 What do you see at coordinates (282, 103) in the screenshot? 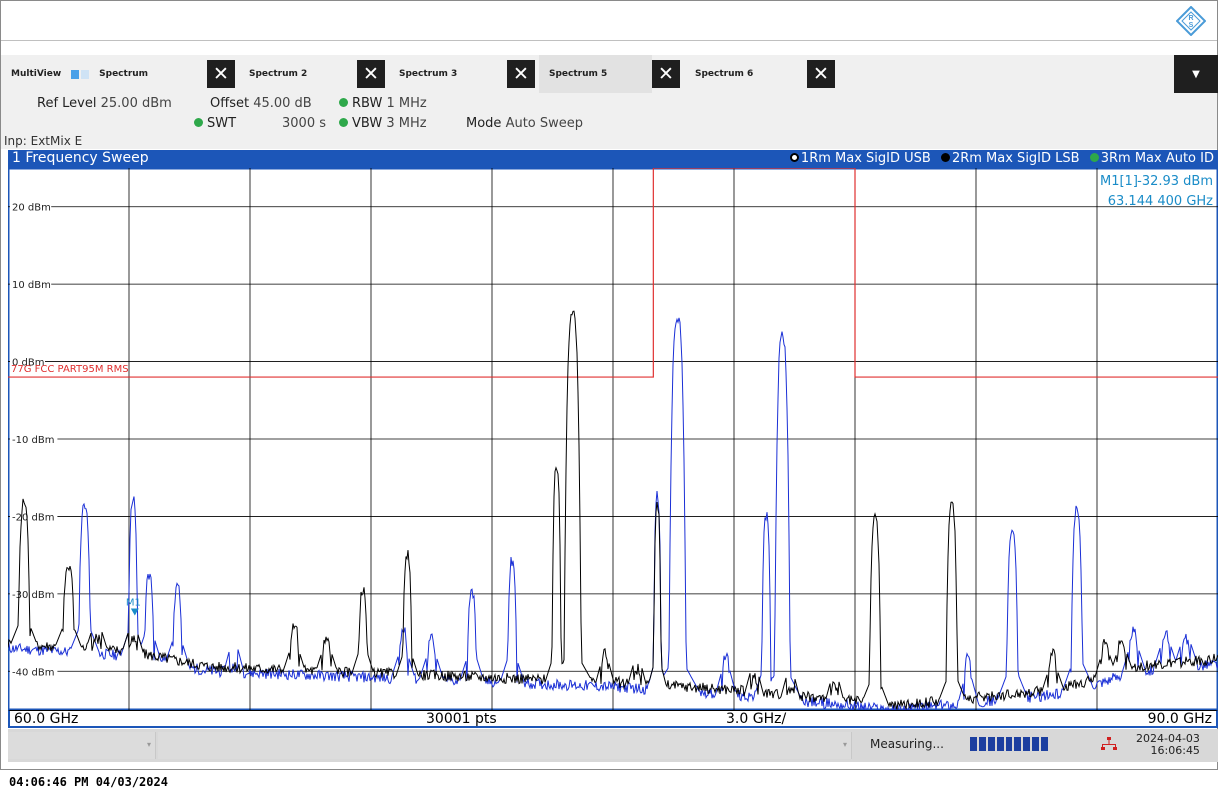
I see `offset-value: 45.00 dB` at bounding box center [282, 103].